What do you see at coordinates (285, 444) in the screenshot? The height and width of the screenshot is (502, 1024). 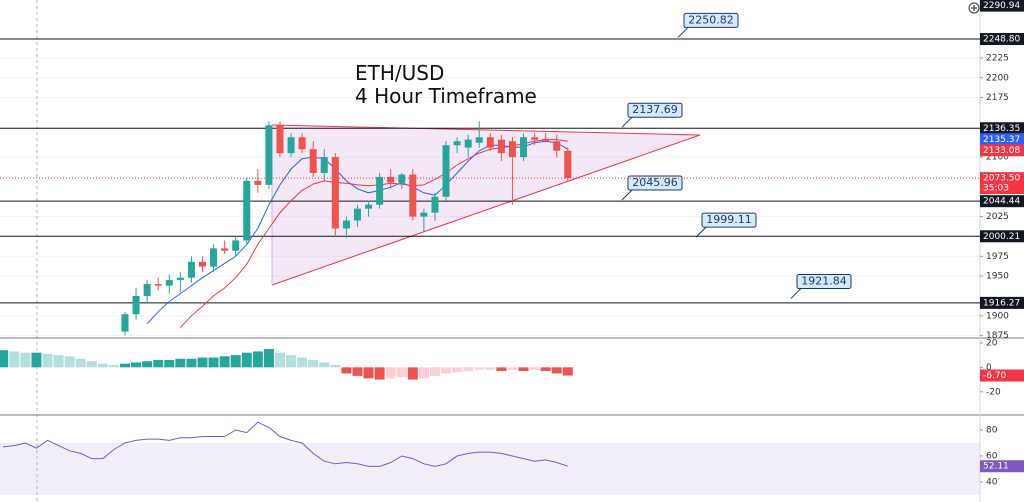 I see `rsi-line` at bounding box center [285, 444].